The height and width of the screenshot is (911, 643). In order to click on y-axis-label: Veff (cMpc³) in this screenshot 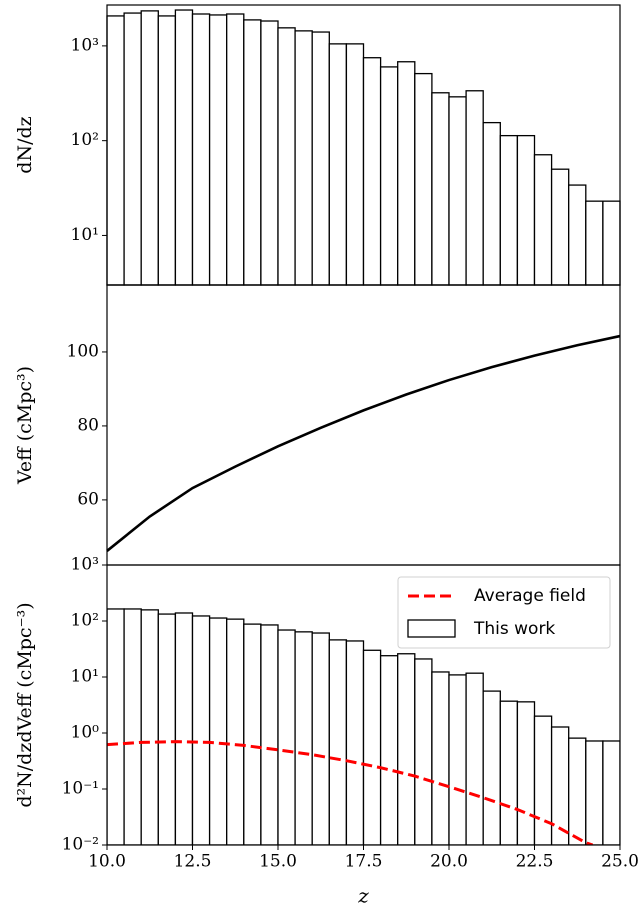, I will do `click(25, 425)`.